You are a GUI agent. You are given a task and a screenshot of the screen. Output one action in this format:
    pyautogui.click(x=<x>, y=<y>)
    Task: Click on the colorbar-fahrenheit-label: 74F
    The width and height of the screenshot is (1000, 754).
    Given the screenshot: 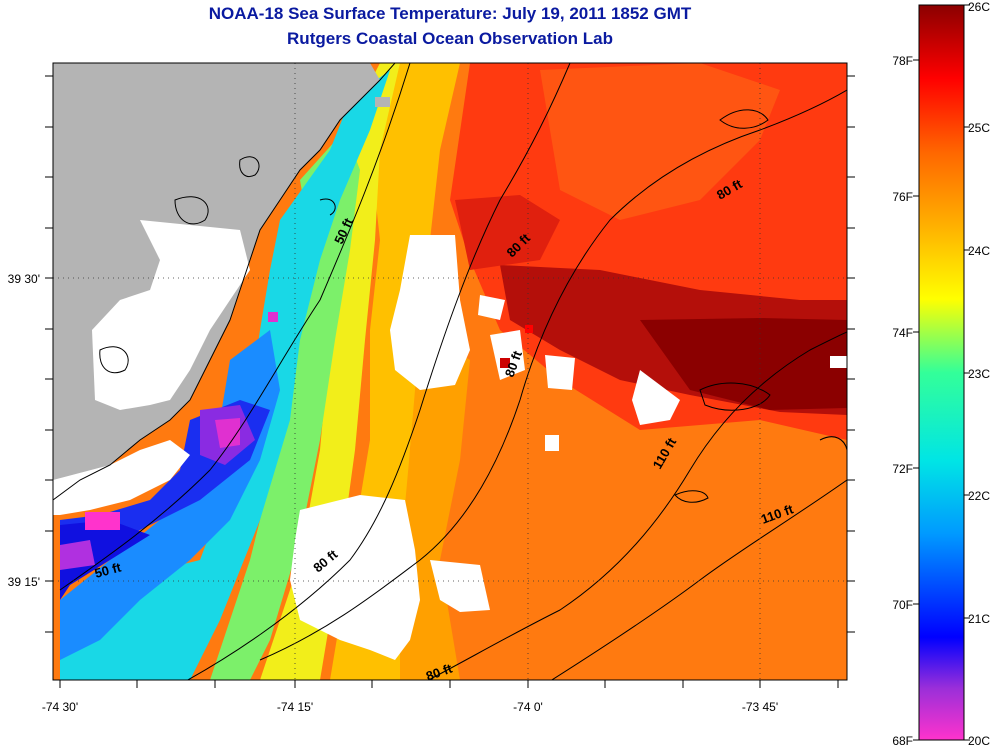 What is the action you would take?
    pyautogui.click(x=902, y=333)
    